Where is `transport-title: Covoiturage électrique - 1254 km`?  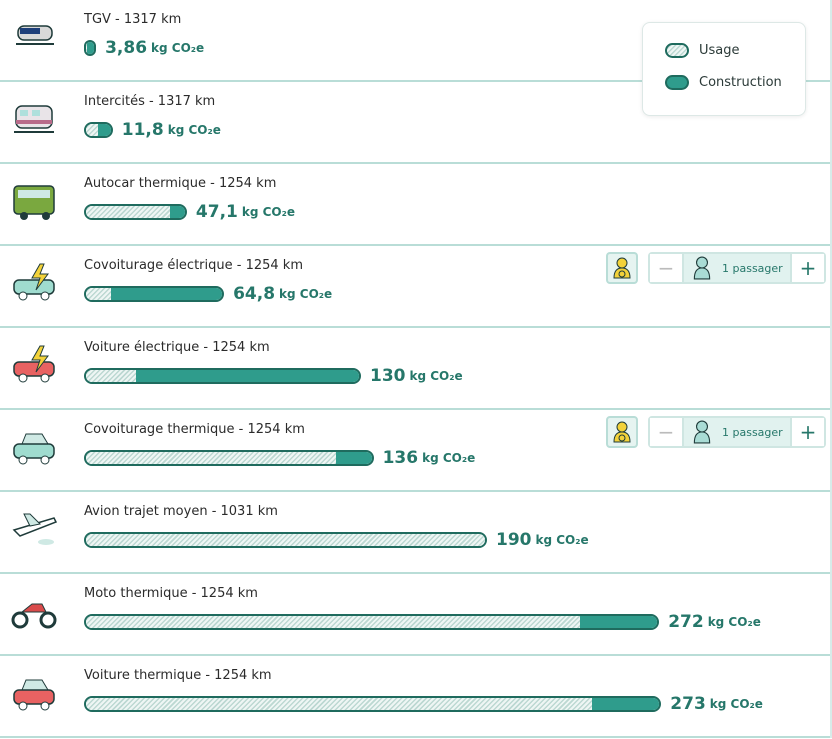
transport-title: Covoiturage électrique - 1254 km is located at coordinates (193, 265).